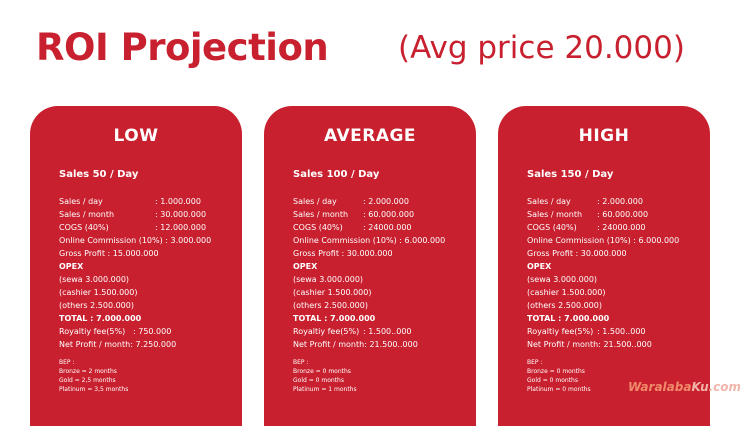  I want to click on bep-gold: Gold = 0 months, so click(552, 380).